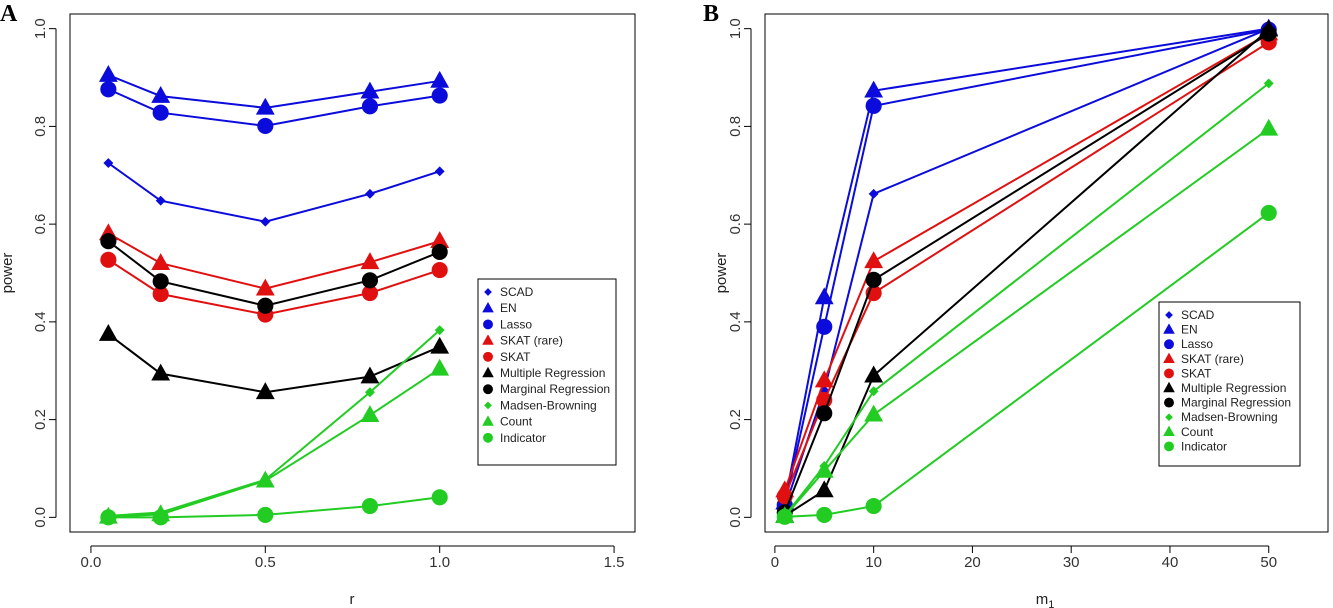 The height and width of the screenshot is (608, 1333). What do you see at coordinates (735, 419) in the screenshot?
I see `panel-b-y-tick-label: 0.2` at bounding box center [735, 419].